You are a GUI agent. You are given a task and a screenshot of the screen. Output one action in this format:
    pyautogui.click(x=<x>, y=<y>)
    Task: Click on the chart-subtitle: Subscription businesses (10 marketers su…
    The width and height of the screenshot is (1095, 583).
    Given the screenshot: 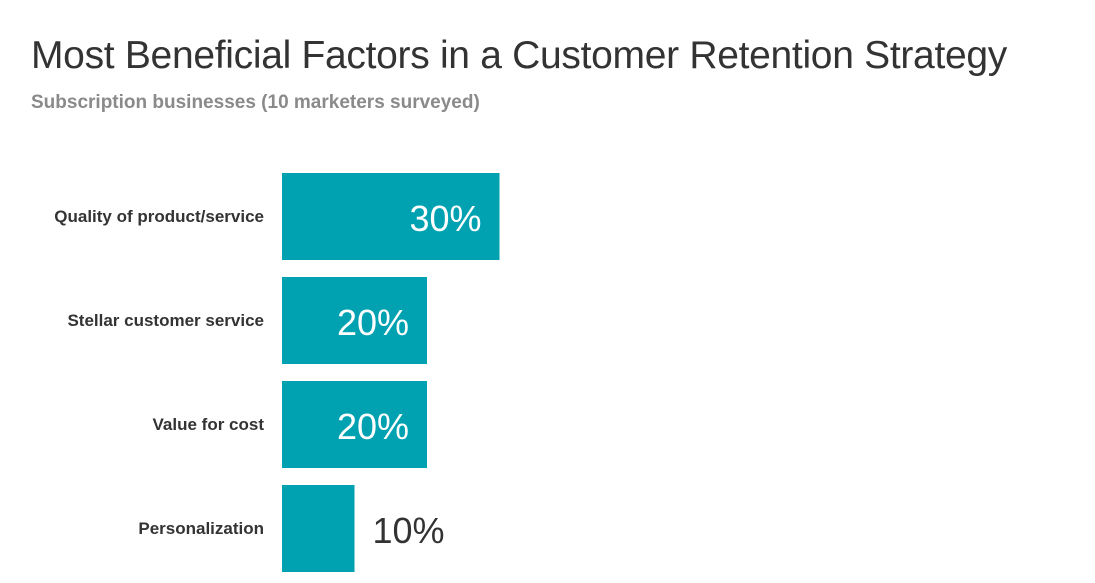 What is the action you would take?
    pyautogui.click(x=255, y=102)
    